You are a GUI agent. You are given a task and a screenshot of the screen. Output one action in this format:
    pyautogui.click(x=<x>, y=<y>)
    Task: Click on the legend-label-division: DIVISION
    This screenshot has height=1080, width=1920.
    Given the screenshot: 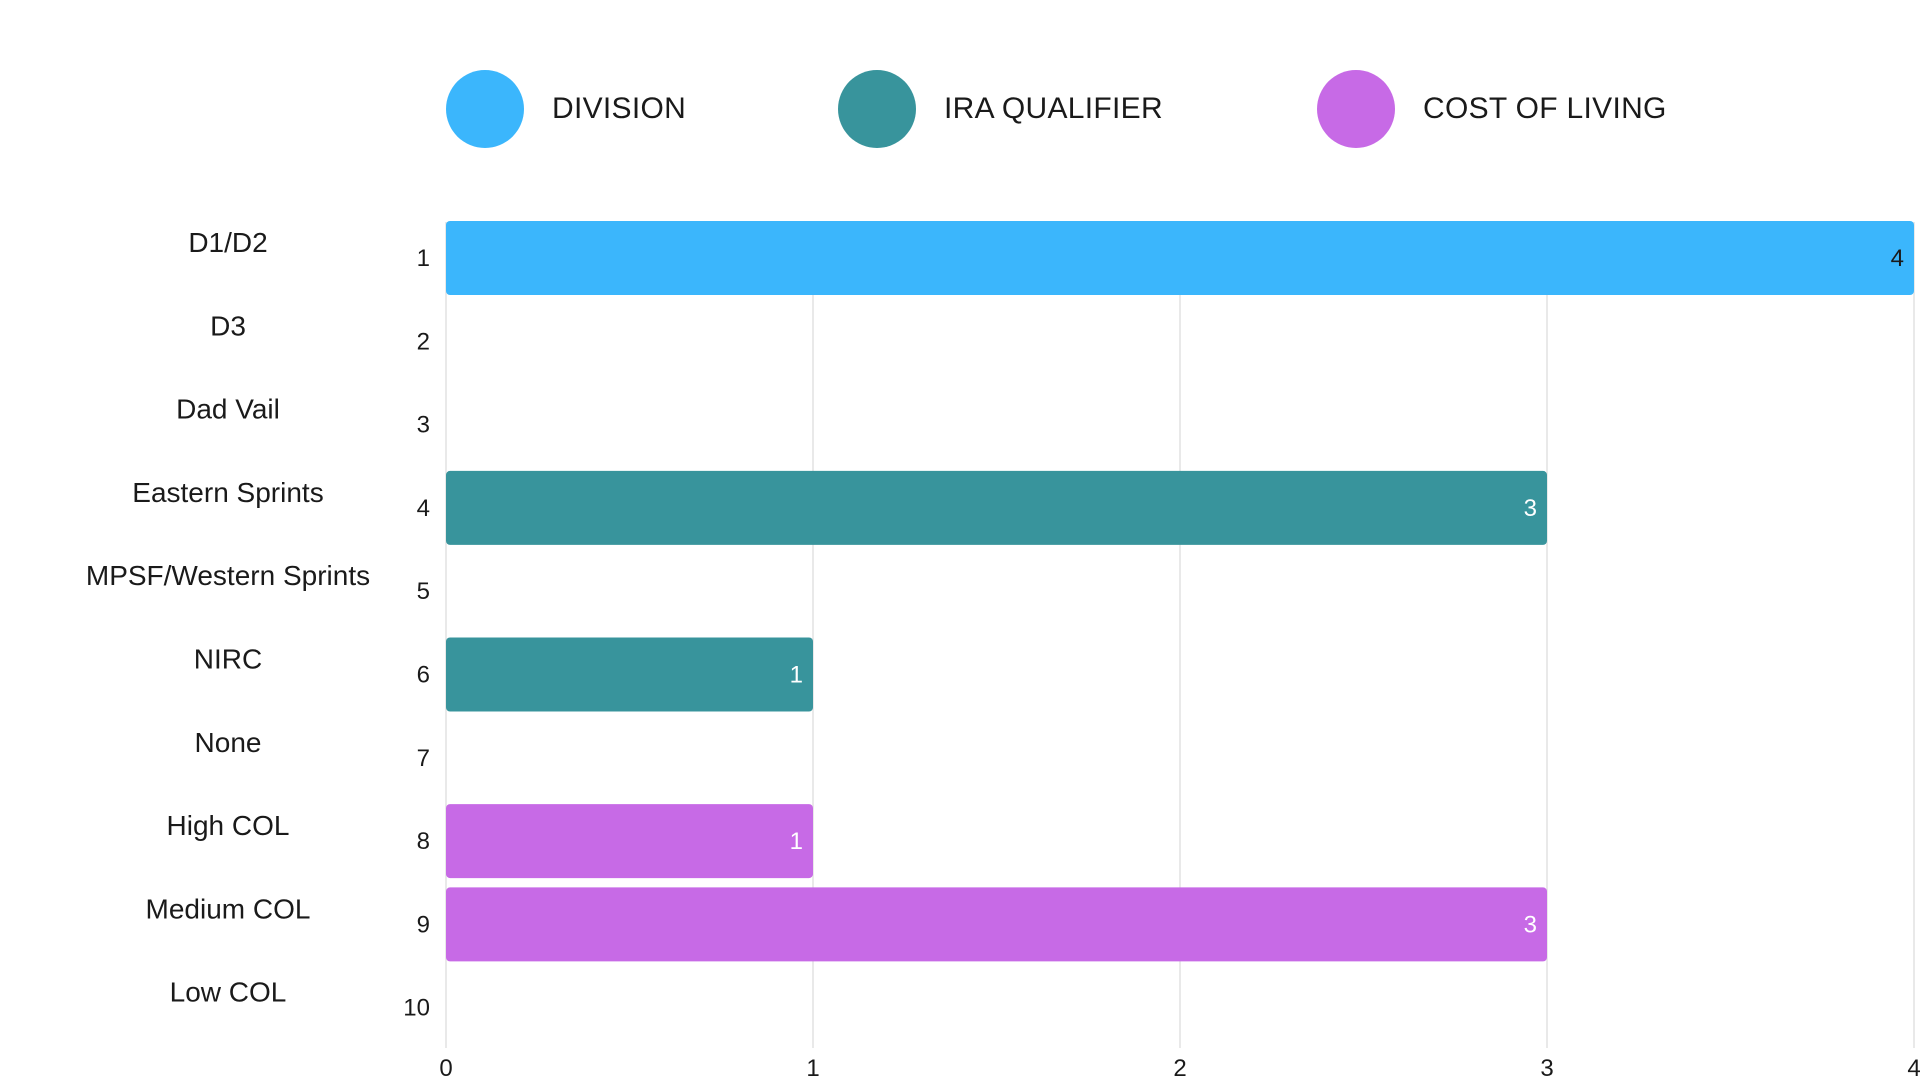 What is the action you would take?
    pyautogui.click(x=619, y=108)
    